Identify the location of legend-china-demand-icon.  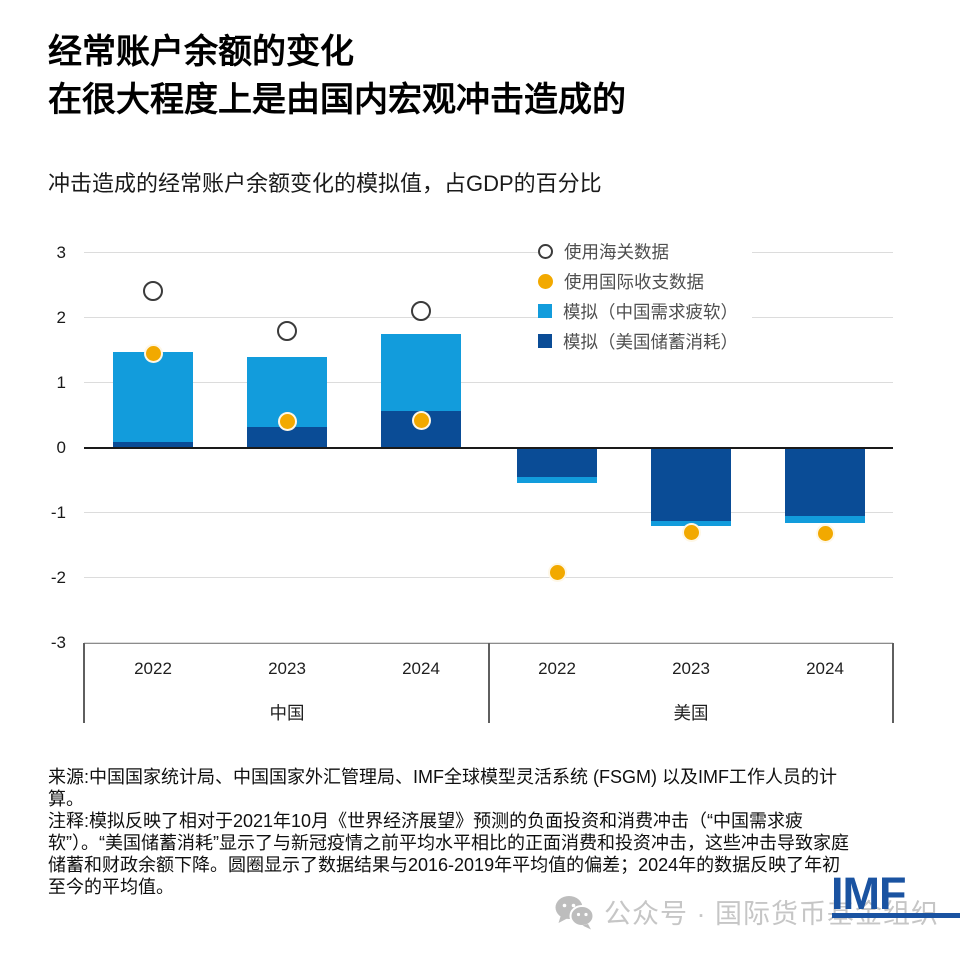
(545, 311).